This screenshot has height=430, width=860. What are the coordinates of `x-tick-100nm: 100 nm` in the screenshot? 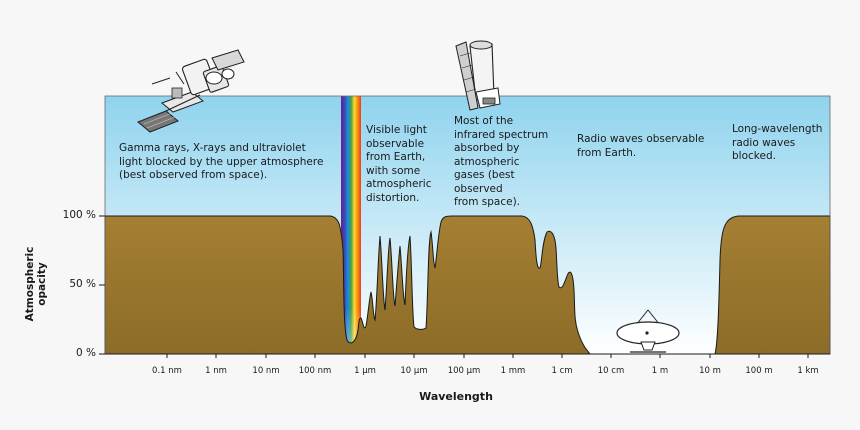 It's located at (315, 371).